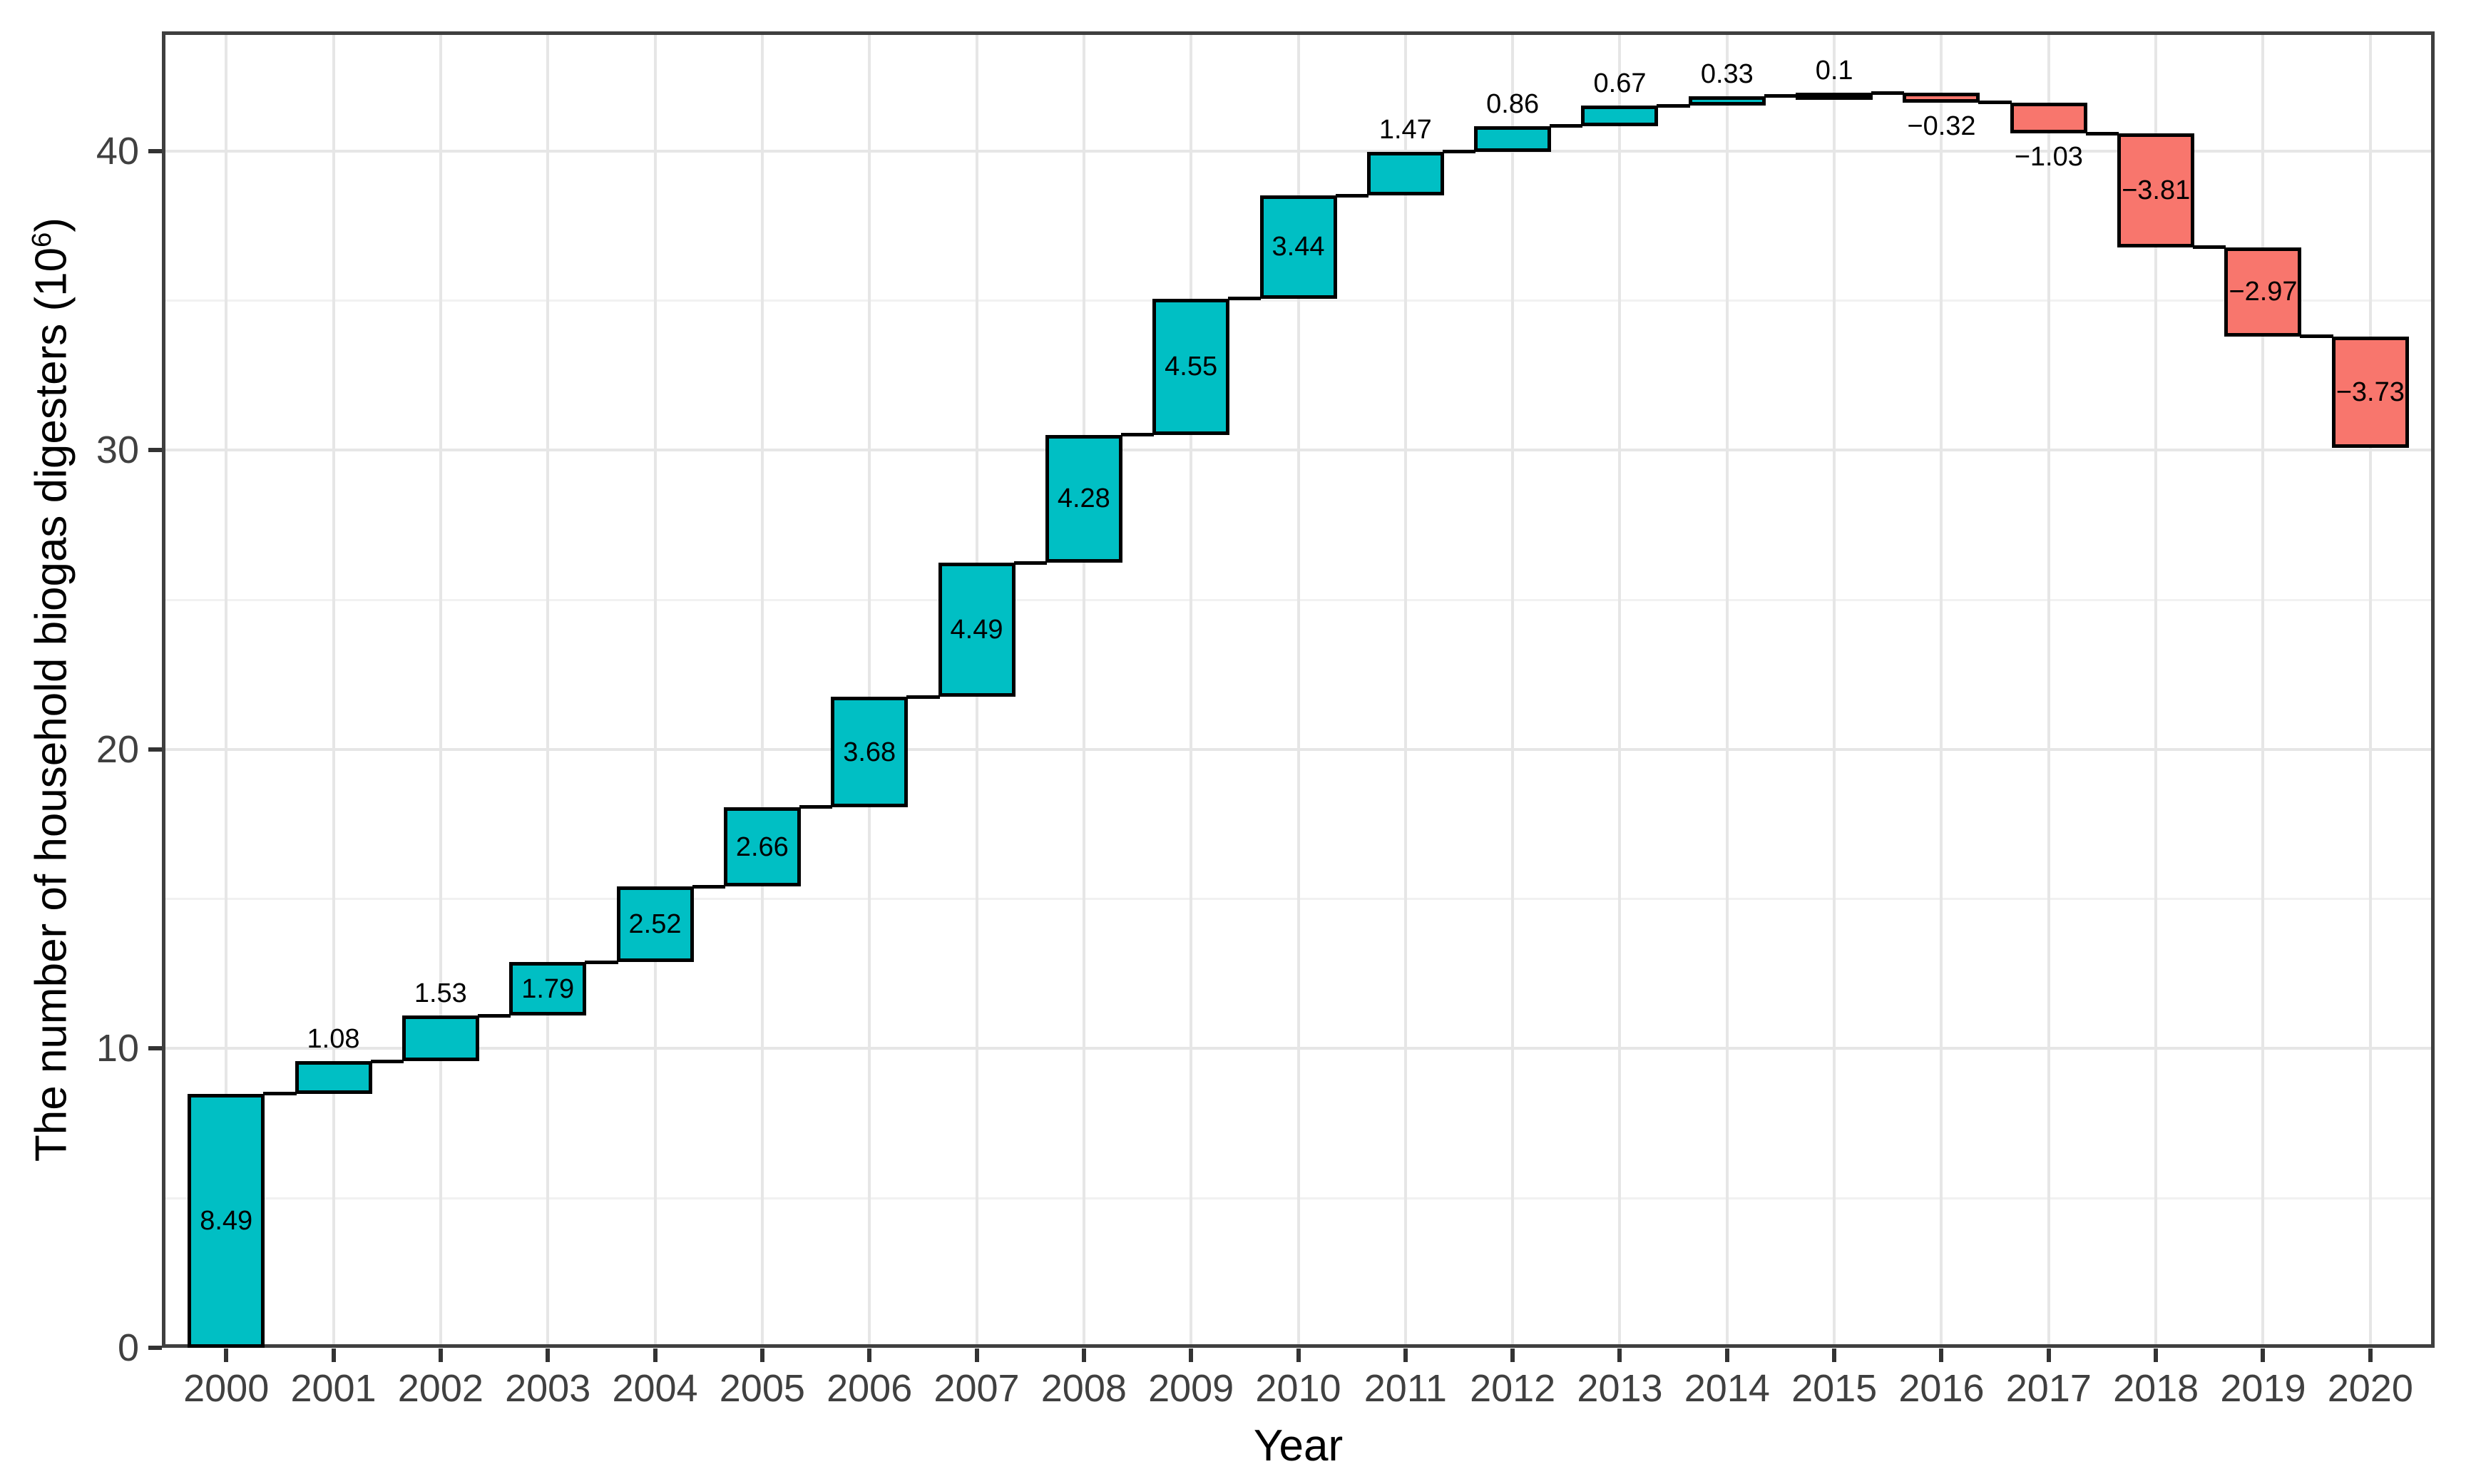  I want to click on bar-2005, so click(762, 847).